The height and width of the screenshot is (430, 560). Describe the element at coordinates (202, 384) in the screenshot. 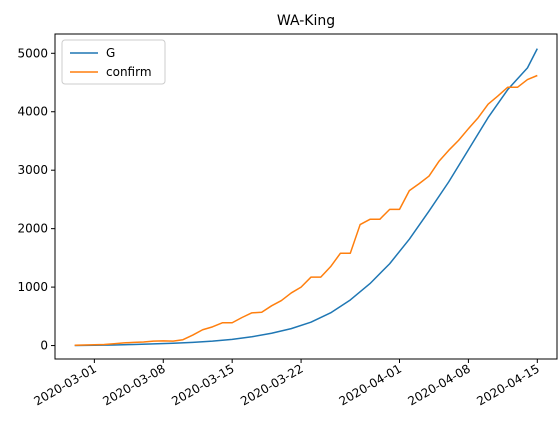

I see `x-tick-label: 2020-03-15` at that location.